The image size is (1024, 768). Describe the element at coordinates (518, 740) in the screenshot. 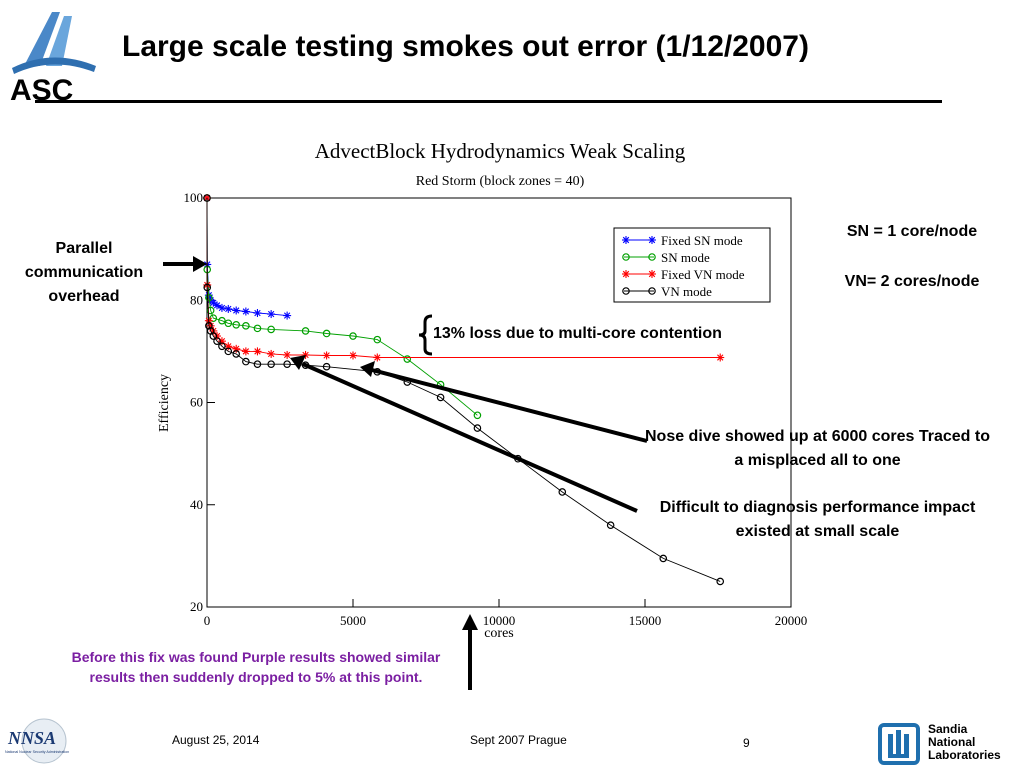

I see `footer-event: Sept 2007 Prague` at that location.